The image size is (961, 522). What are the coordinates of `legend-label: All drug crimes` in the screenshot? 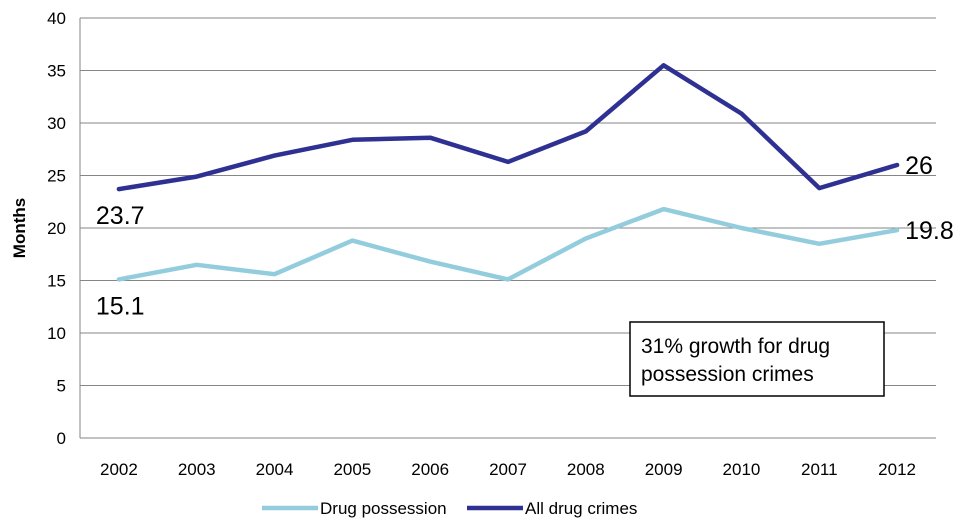 It's located at (581, 508).